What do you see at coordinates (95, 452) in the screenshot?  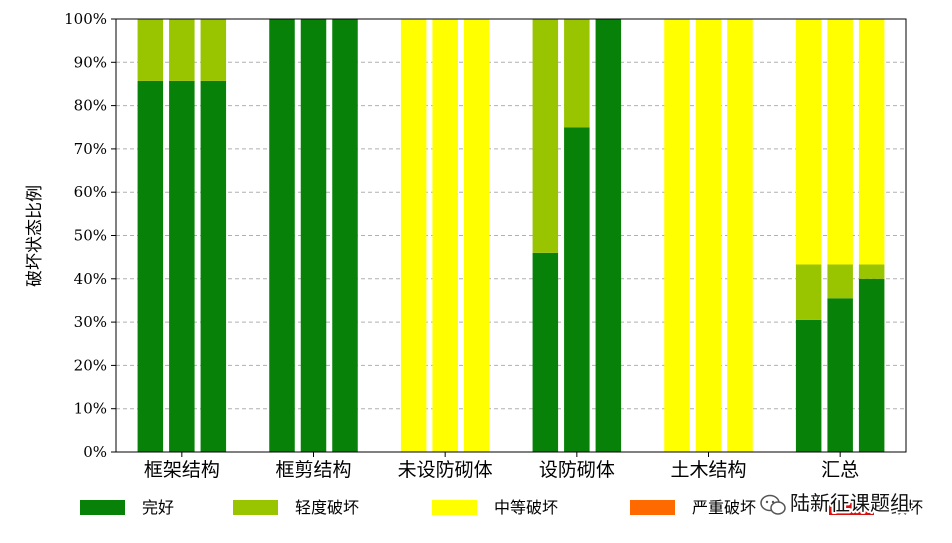 I see `y-tick-label: 0%` at bounding box center [95, 452].